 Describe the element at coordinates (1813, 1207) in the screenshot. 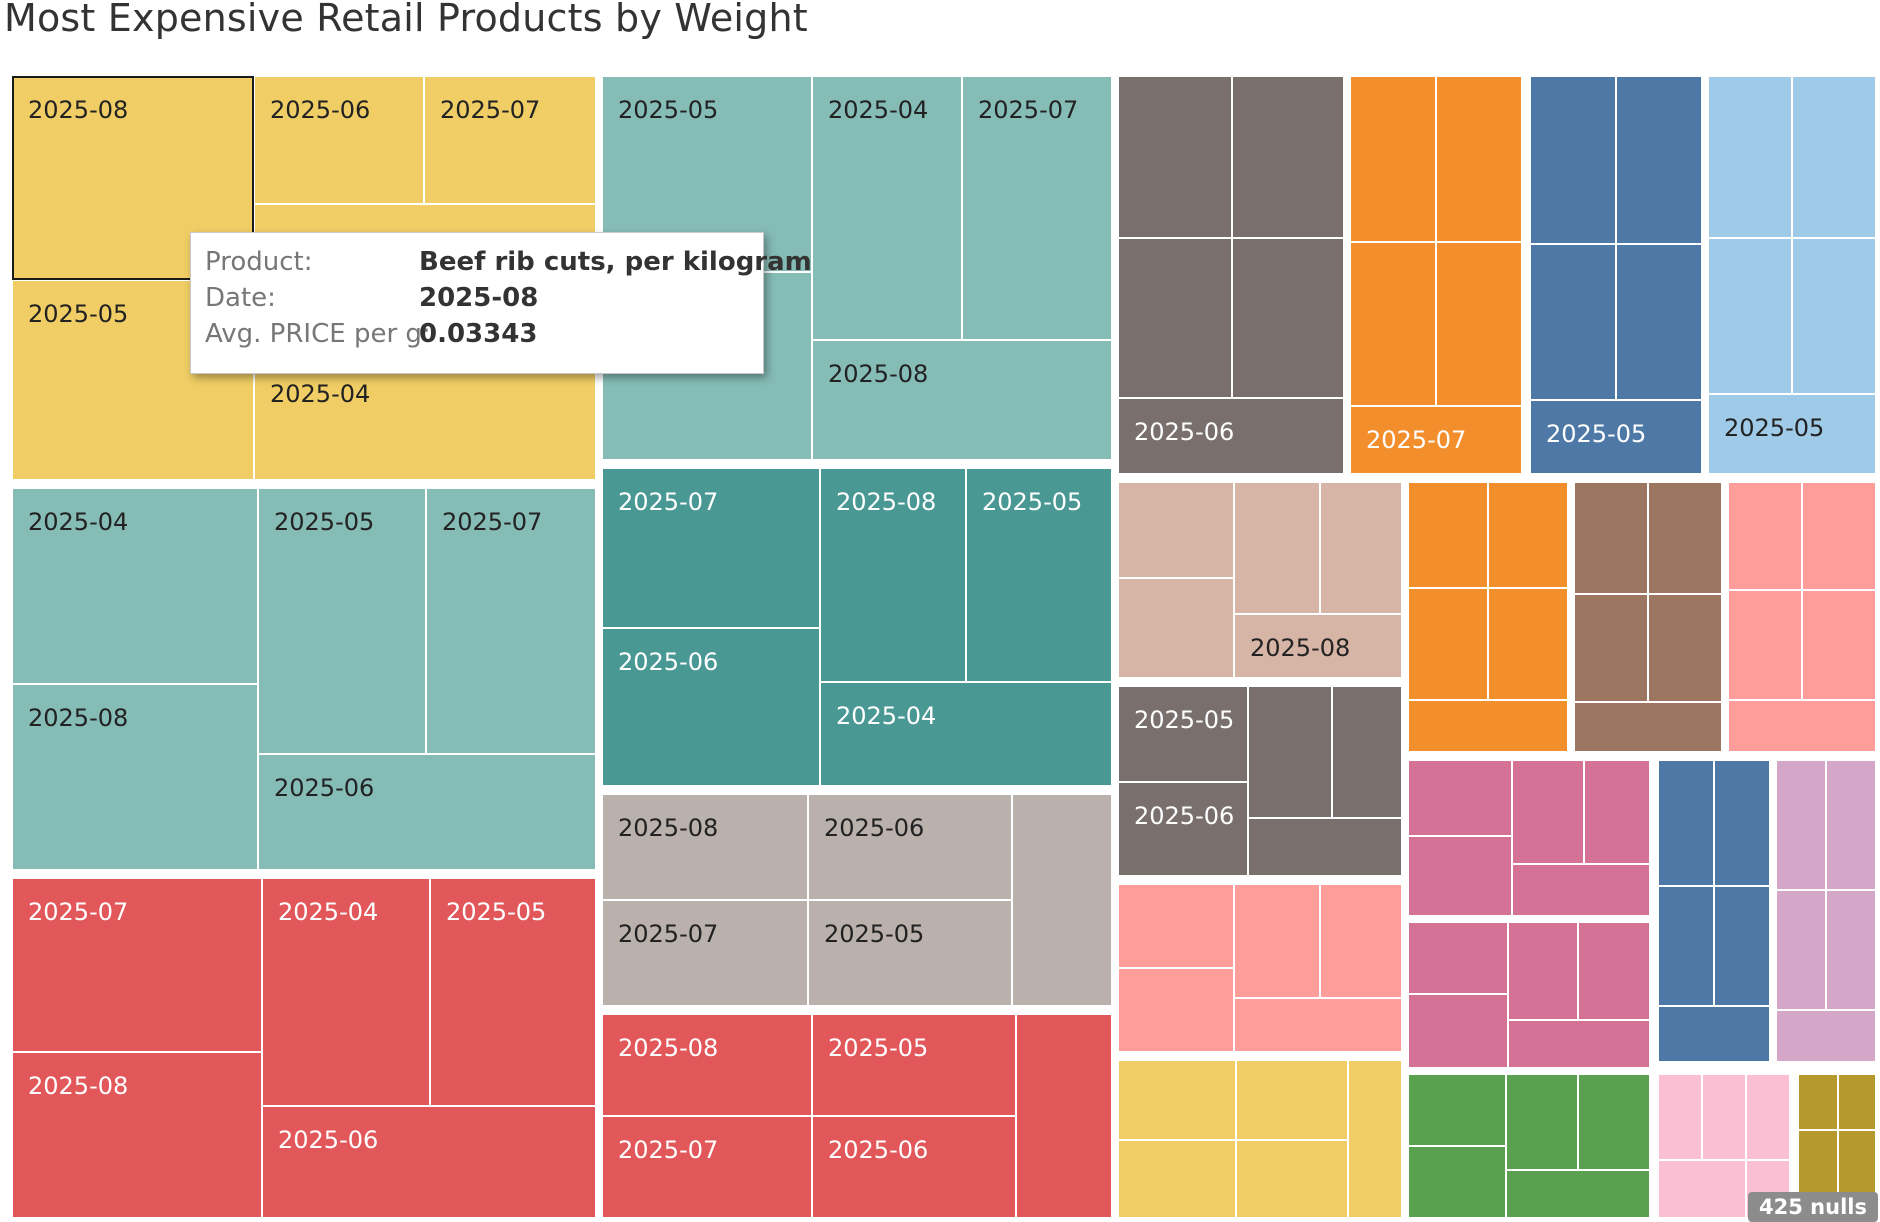

I see `nulls-badge: 425 nulls` at that location.